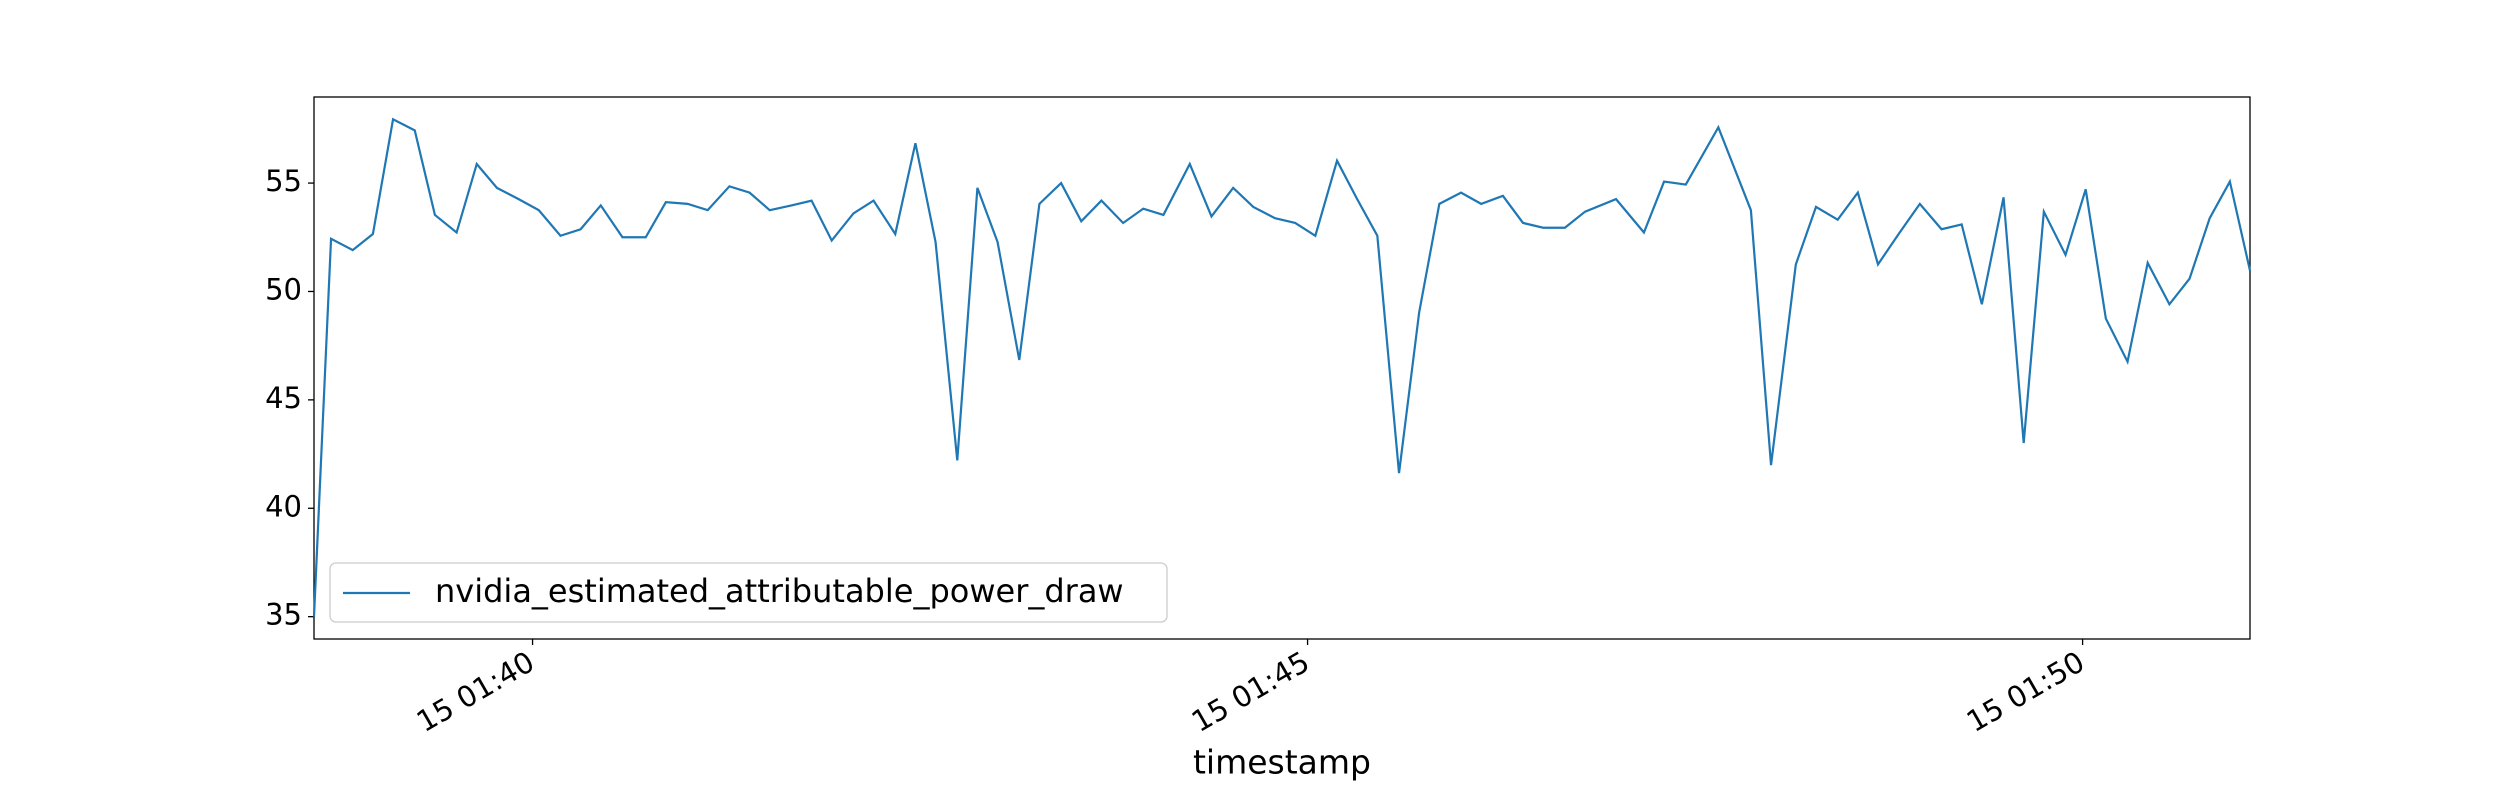 This screenshot has width=2500, height=800. I want to click on x-axis-label: timestamp, so click(1282, 762).